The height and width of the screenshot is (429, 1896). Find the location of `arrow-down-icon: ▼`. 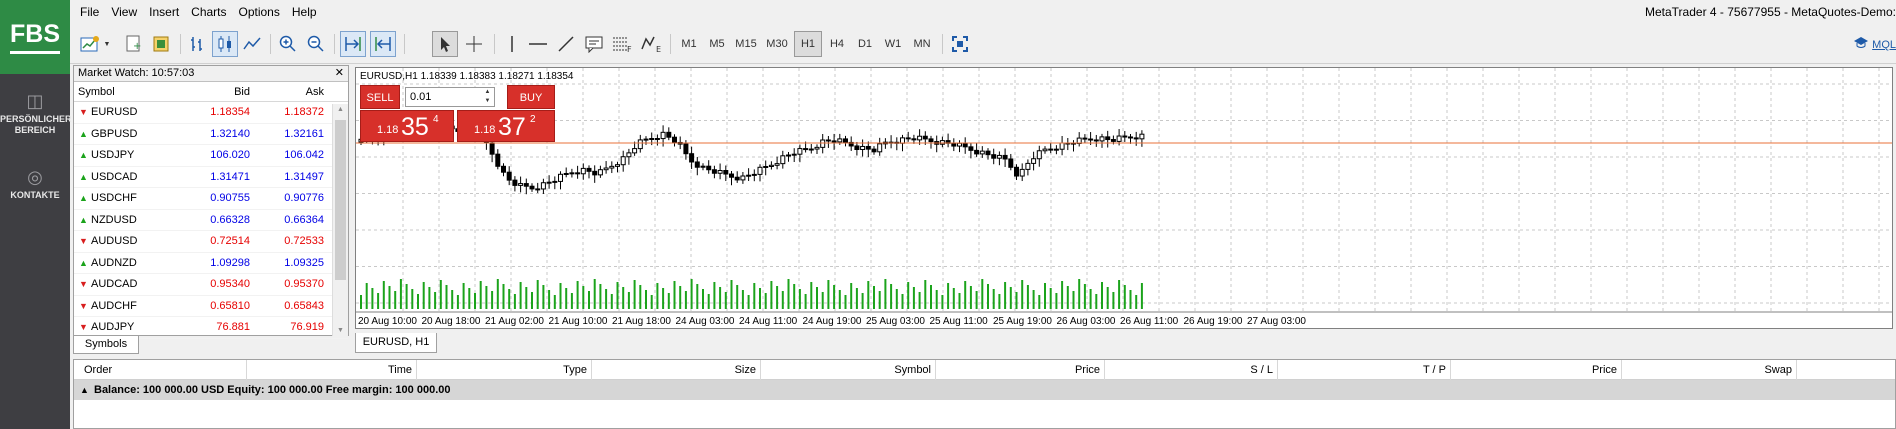

arrow-down-icon: ▼ is located at coordinates (83, 327).